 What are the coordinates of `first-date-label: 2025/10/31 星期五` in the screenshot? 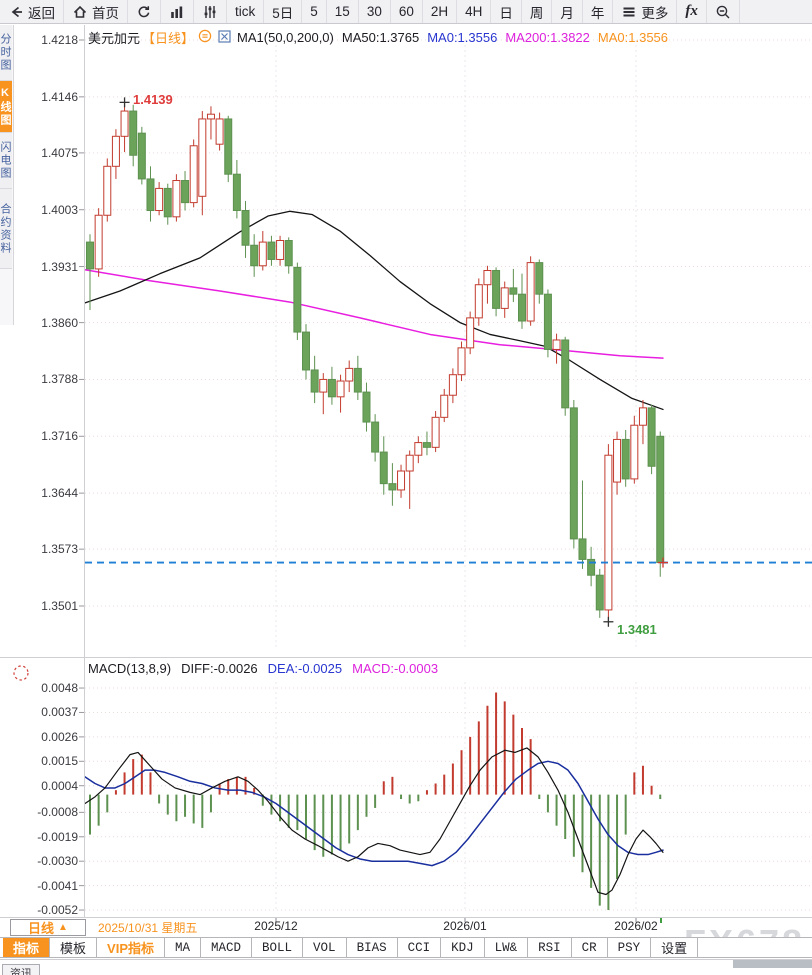 It's located at (148, 928).